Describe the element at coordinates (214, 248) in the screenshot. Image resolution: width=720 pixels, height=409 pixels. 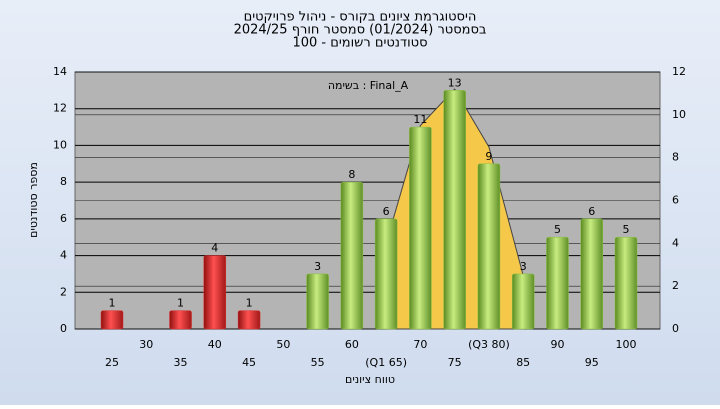
I see `data-label: 4` at that location.